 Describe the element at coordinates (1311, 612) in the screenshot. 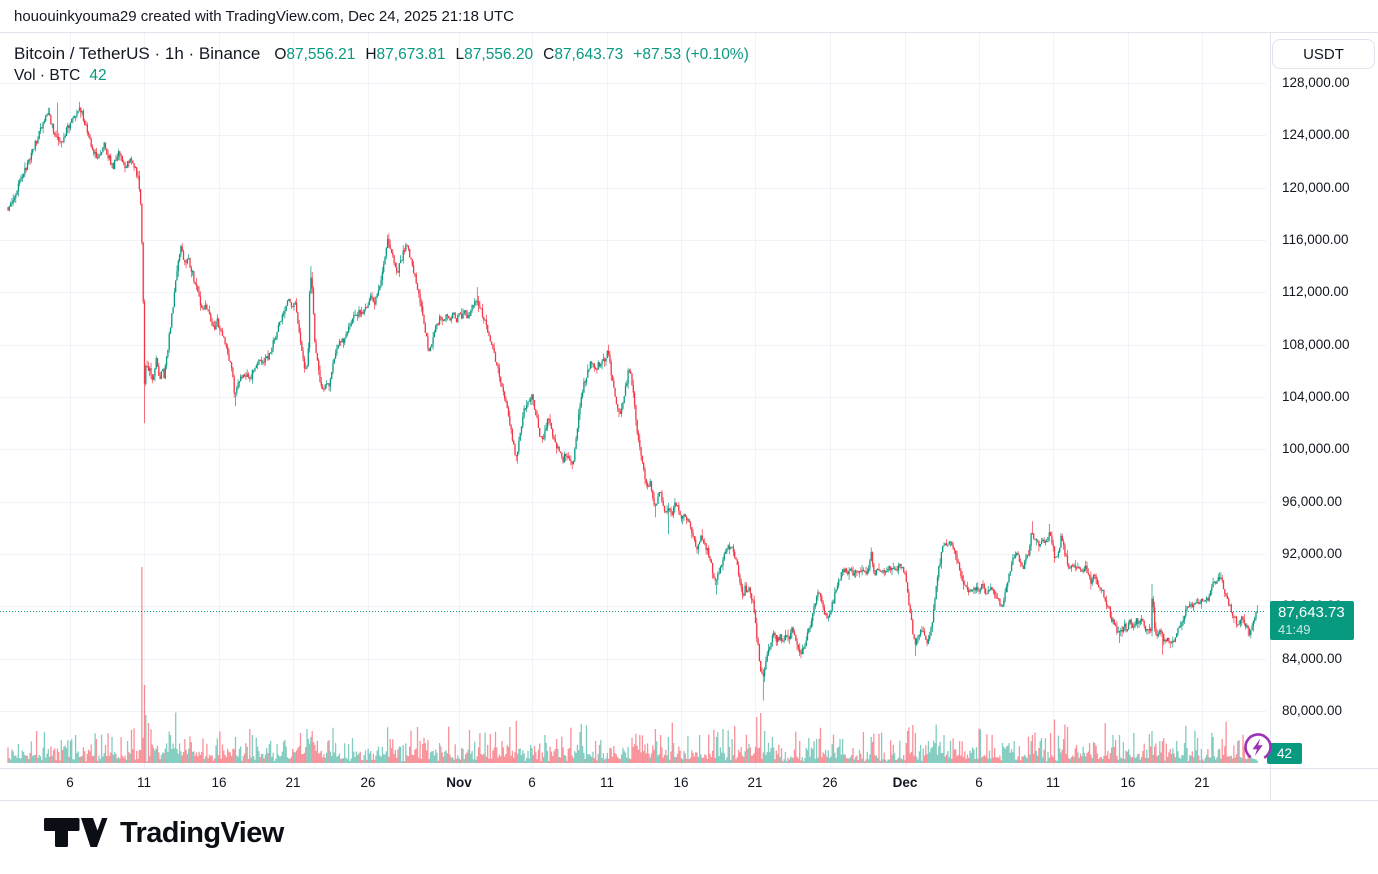

I see `last-price: 87,643.73` at that location.